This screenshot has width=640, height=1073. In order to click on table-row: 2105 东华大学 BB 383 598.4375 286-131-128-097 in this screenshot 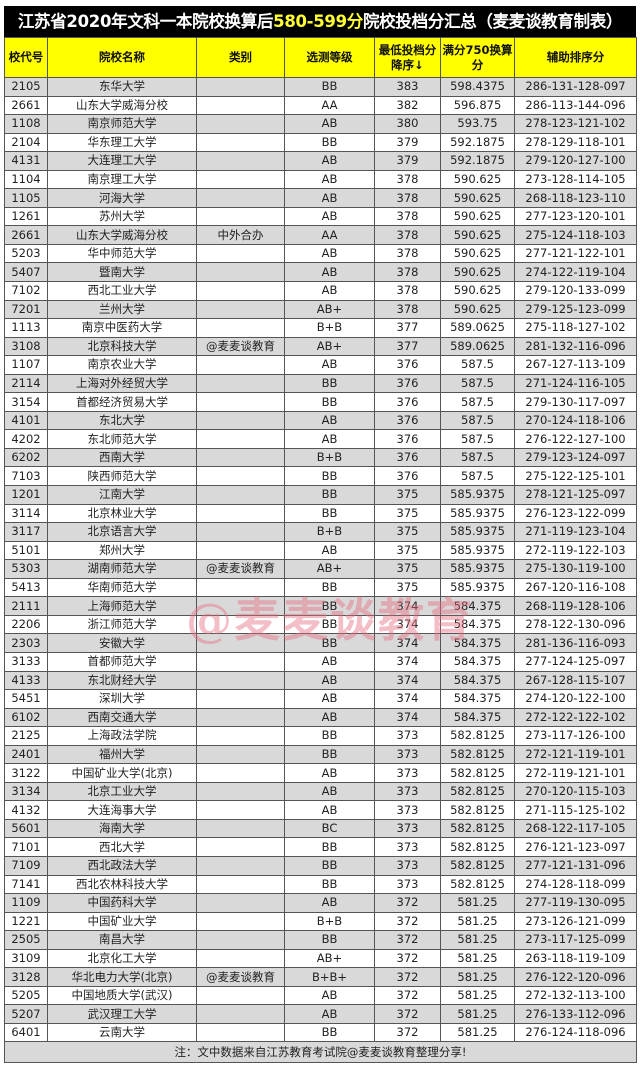, I will do `click(320, 87)`.